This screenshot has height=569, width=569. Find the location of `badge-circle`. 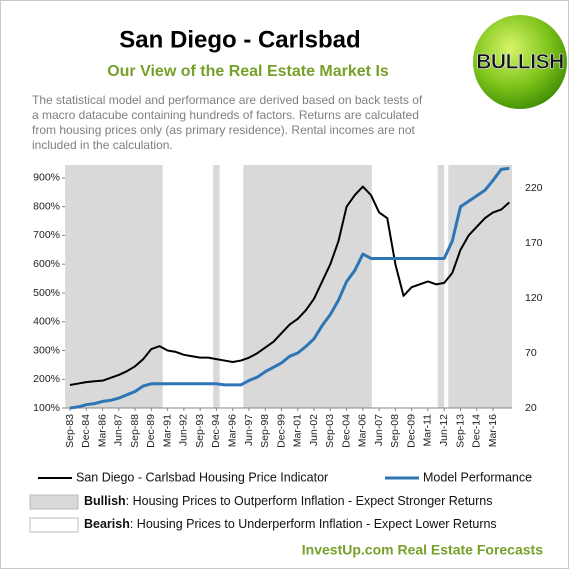

badge-circle is located at coordinates (520, 62).